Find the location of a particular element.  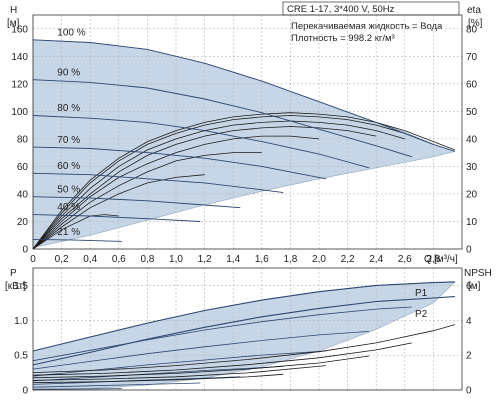

top-xlabel: Q is located at coordinates (428, 259).